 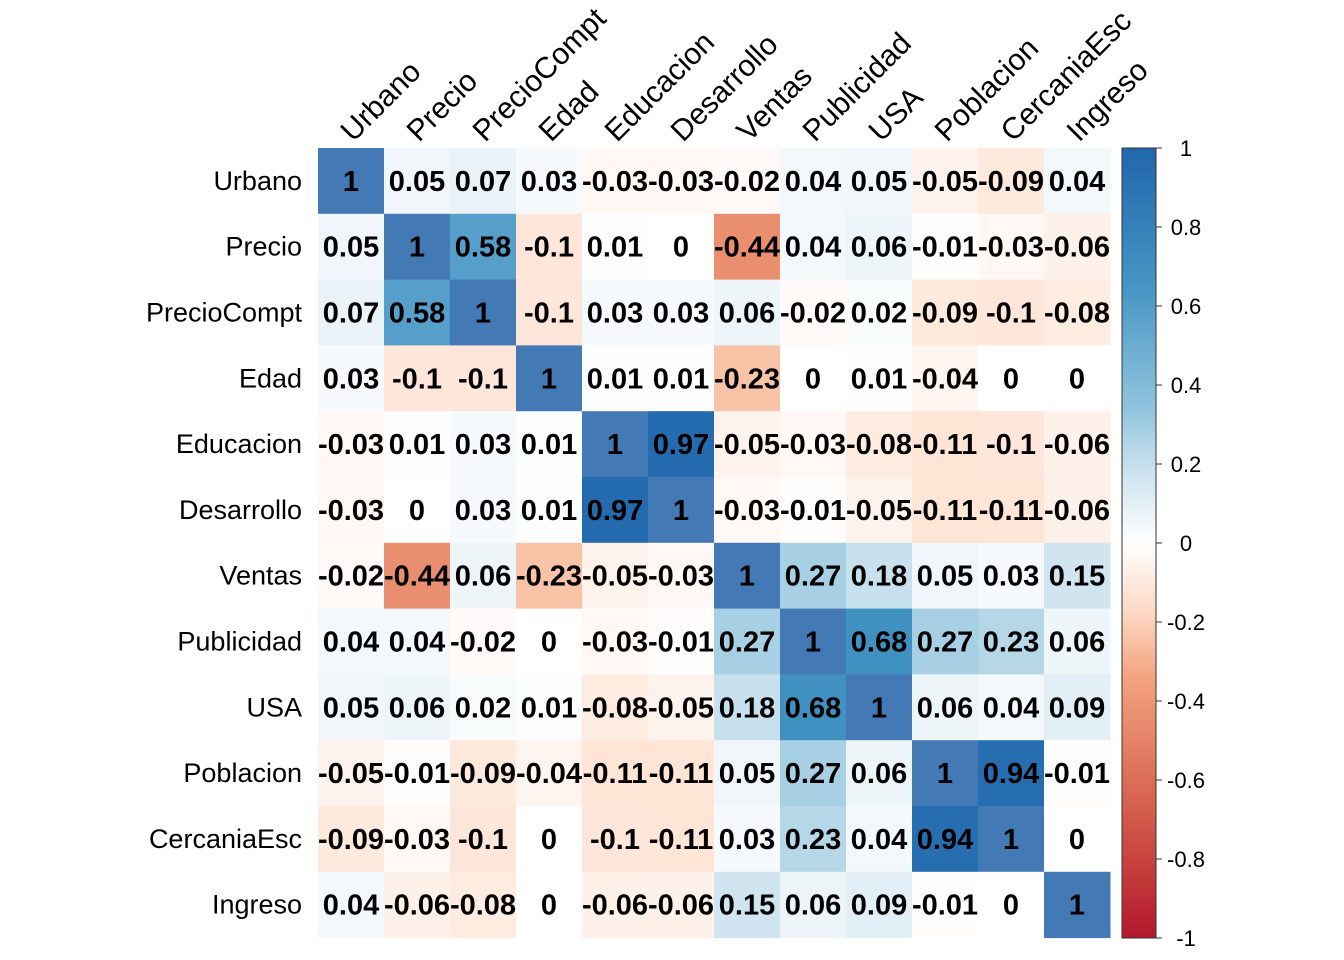 I want to click on cell-value-label: -0.04, so click(x=945, y=379).